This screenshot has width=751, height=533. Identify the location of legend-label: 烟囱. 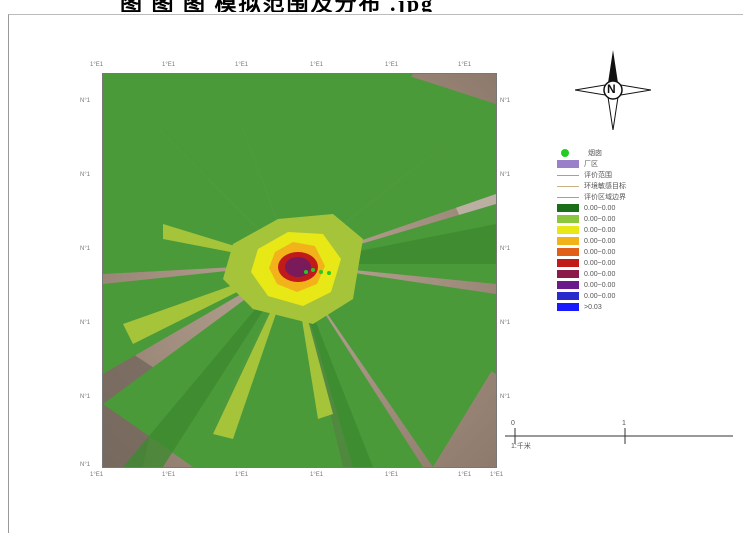
(595, 153).